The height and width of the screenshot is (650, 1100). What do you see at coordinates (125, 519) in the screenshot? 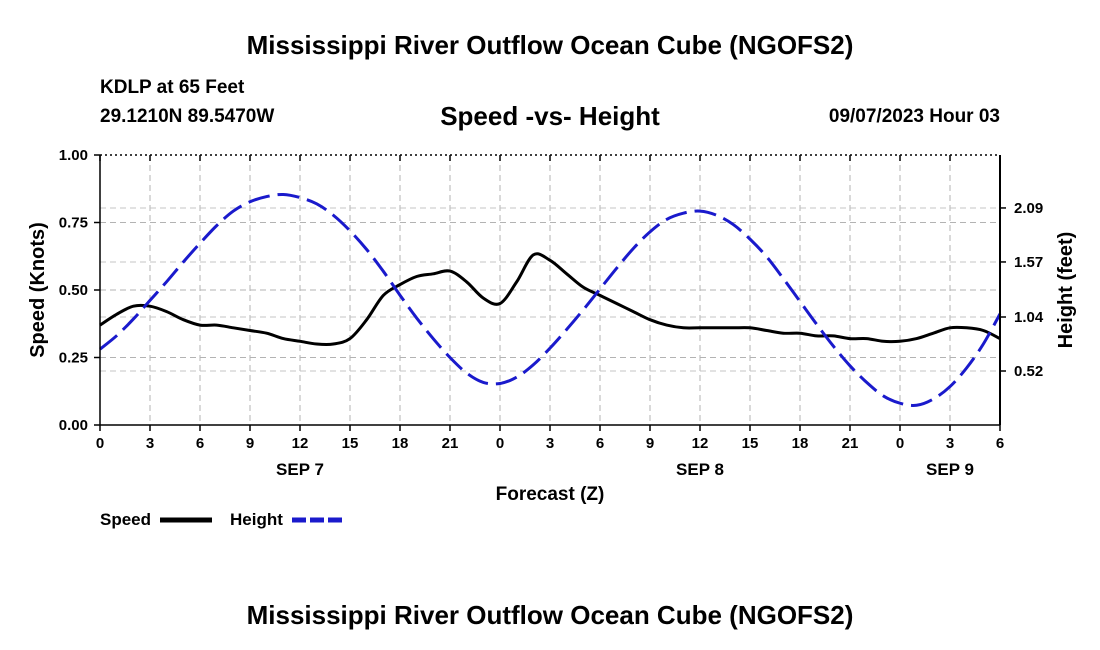
I see `legend-speed-label: Speed` at bounding box center [125, 519].